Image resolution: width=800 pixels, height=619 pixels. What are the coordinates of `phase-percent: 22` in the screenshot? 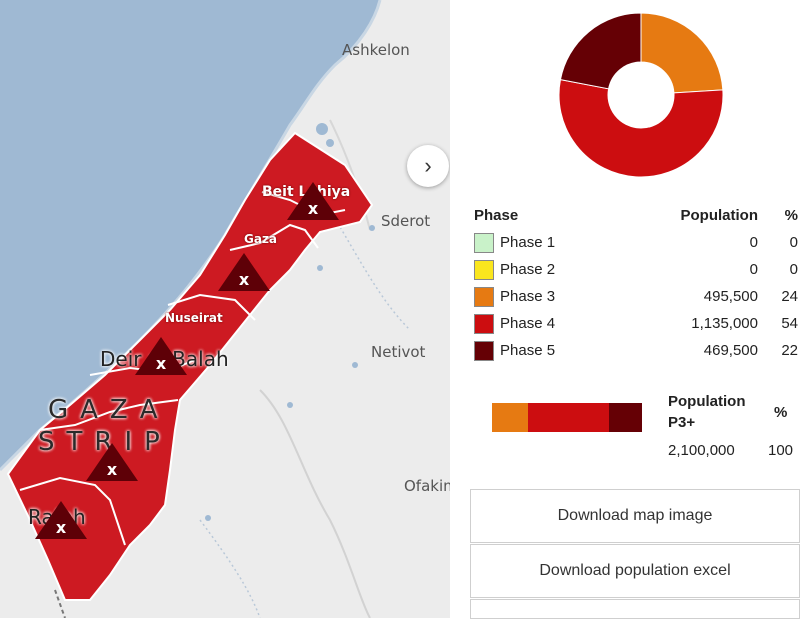 It's located at (789, 350).